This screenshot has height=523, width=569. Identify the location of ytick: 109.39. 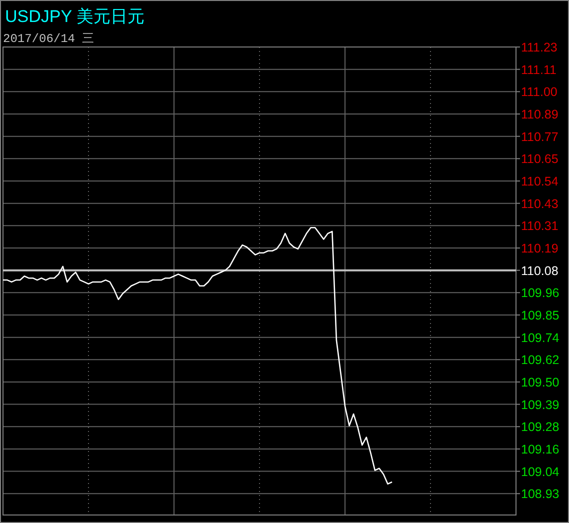
(540, 405).